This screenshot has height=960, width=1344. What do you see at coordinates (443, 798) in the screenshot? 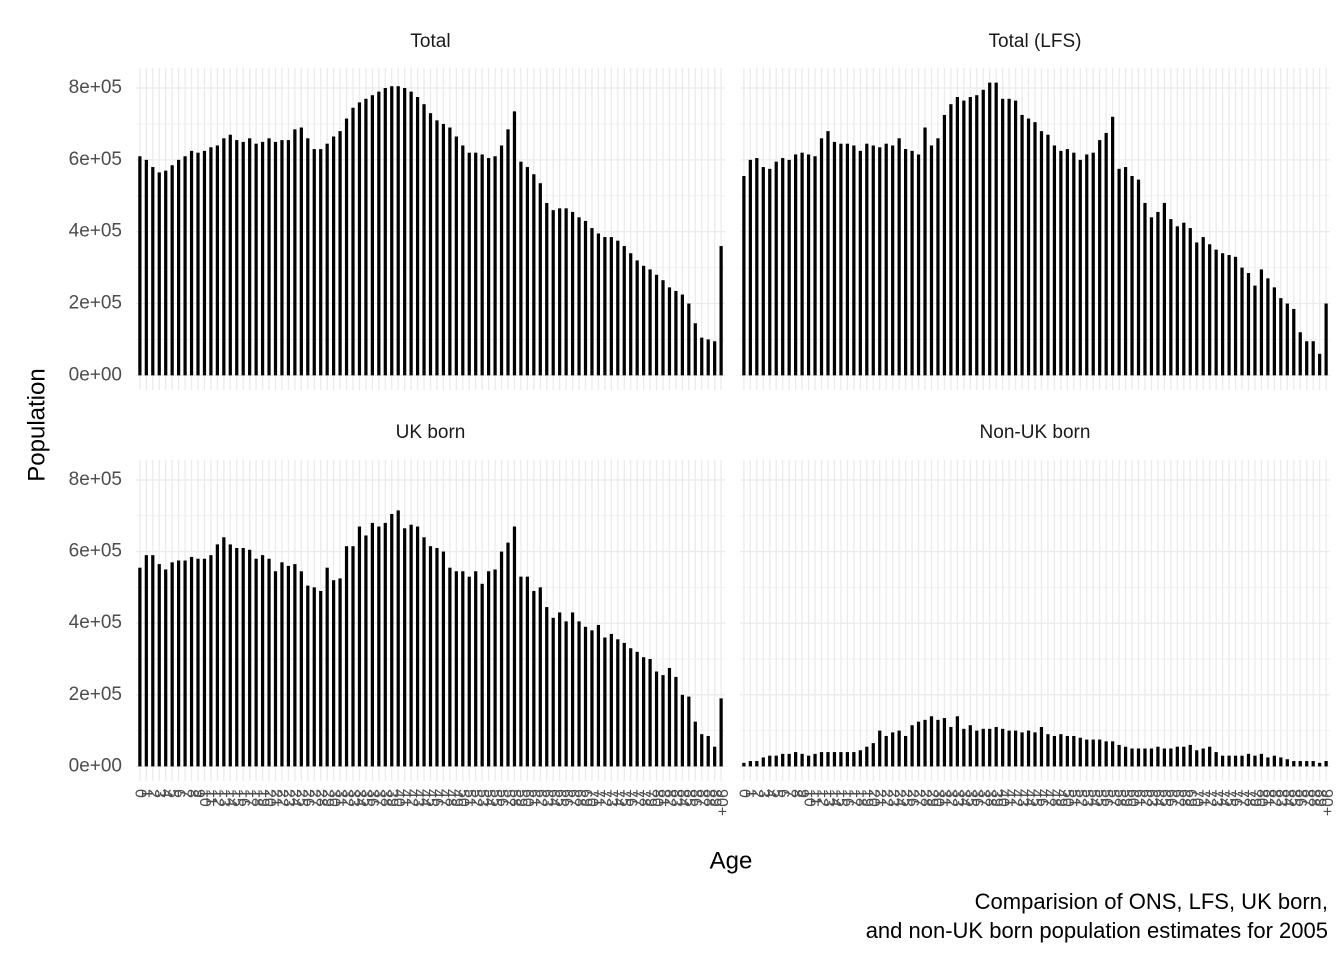
I see `x-tick-label: 47` at bounding box center [443, 798].